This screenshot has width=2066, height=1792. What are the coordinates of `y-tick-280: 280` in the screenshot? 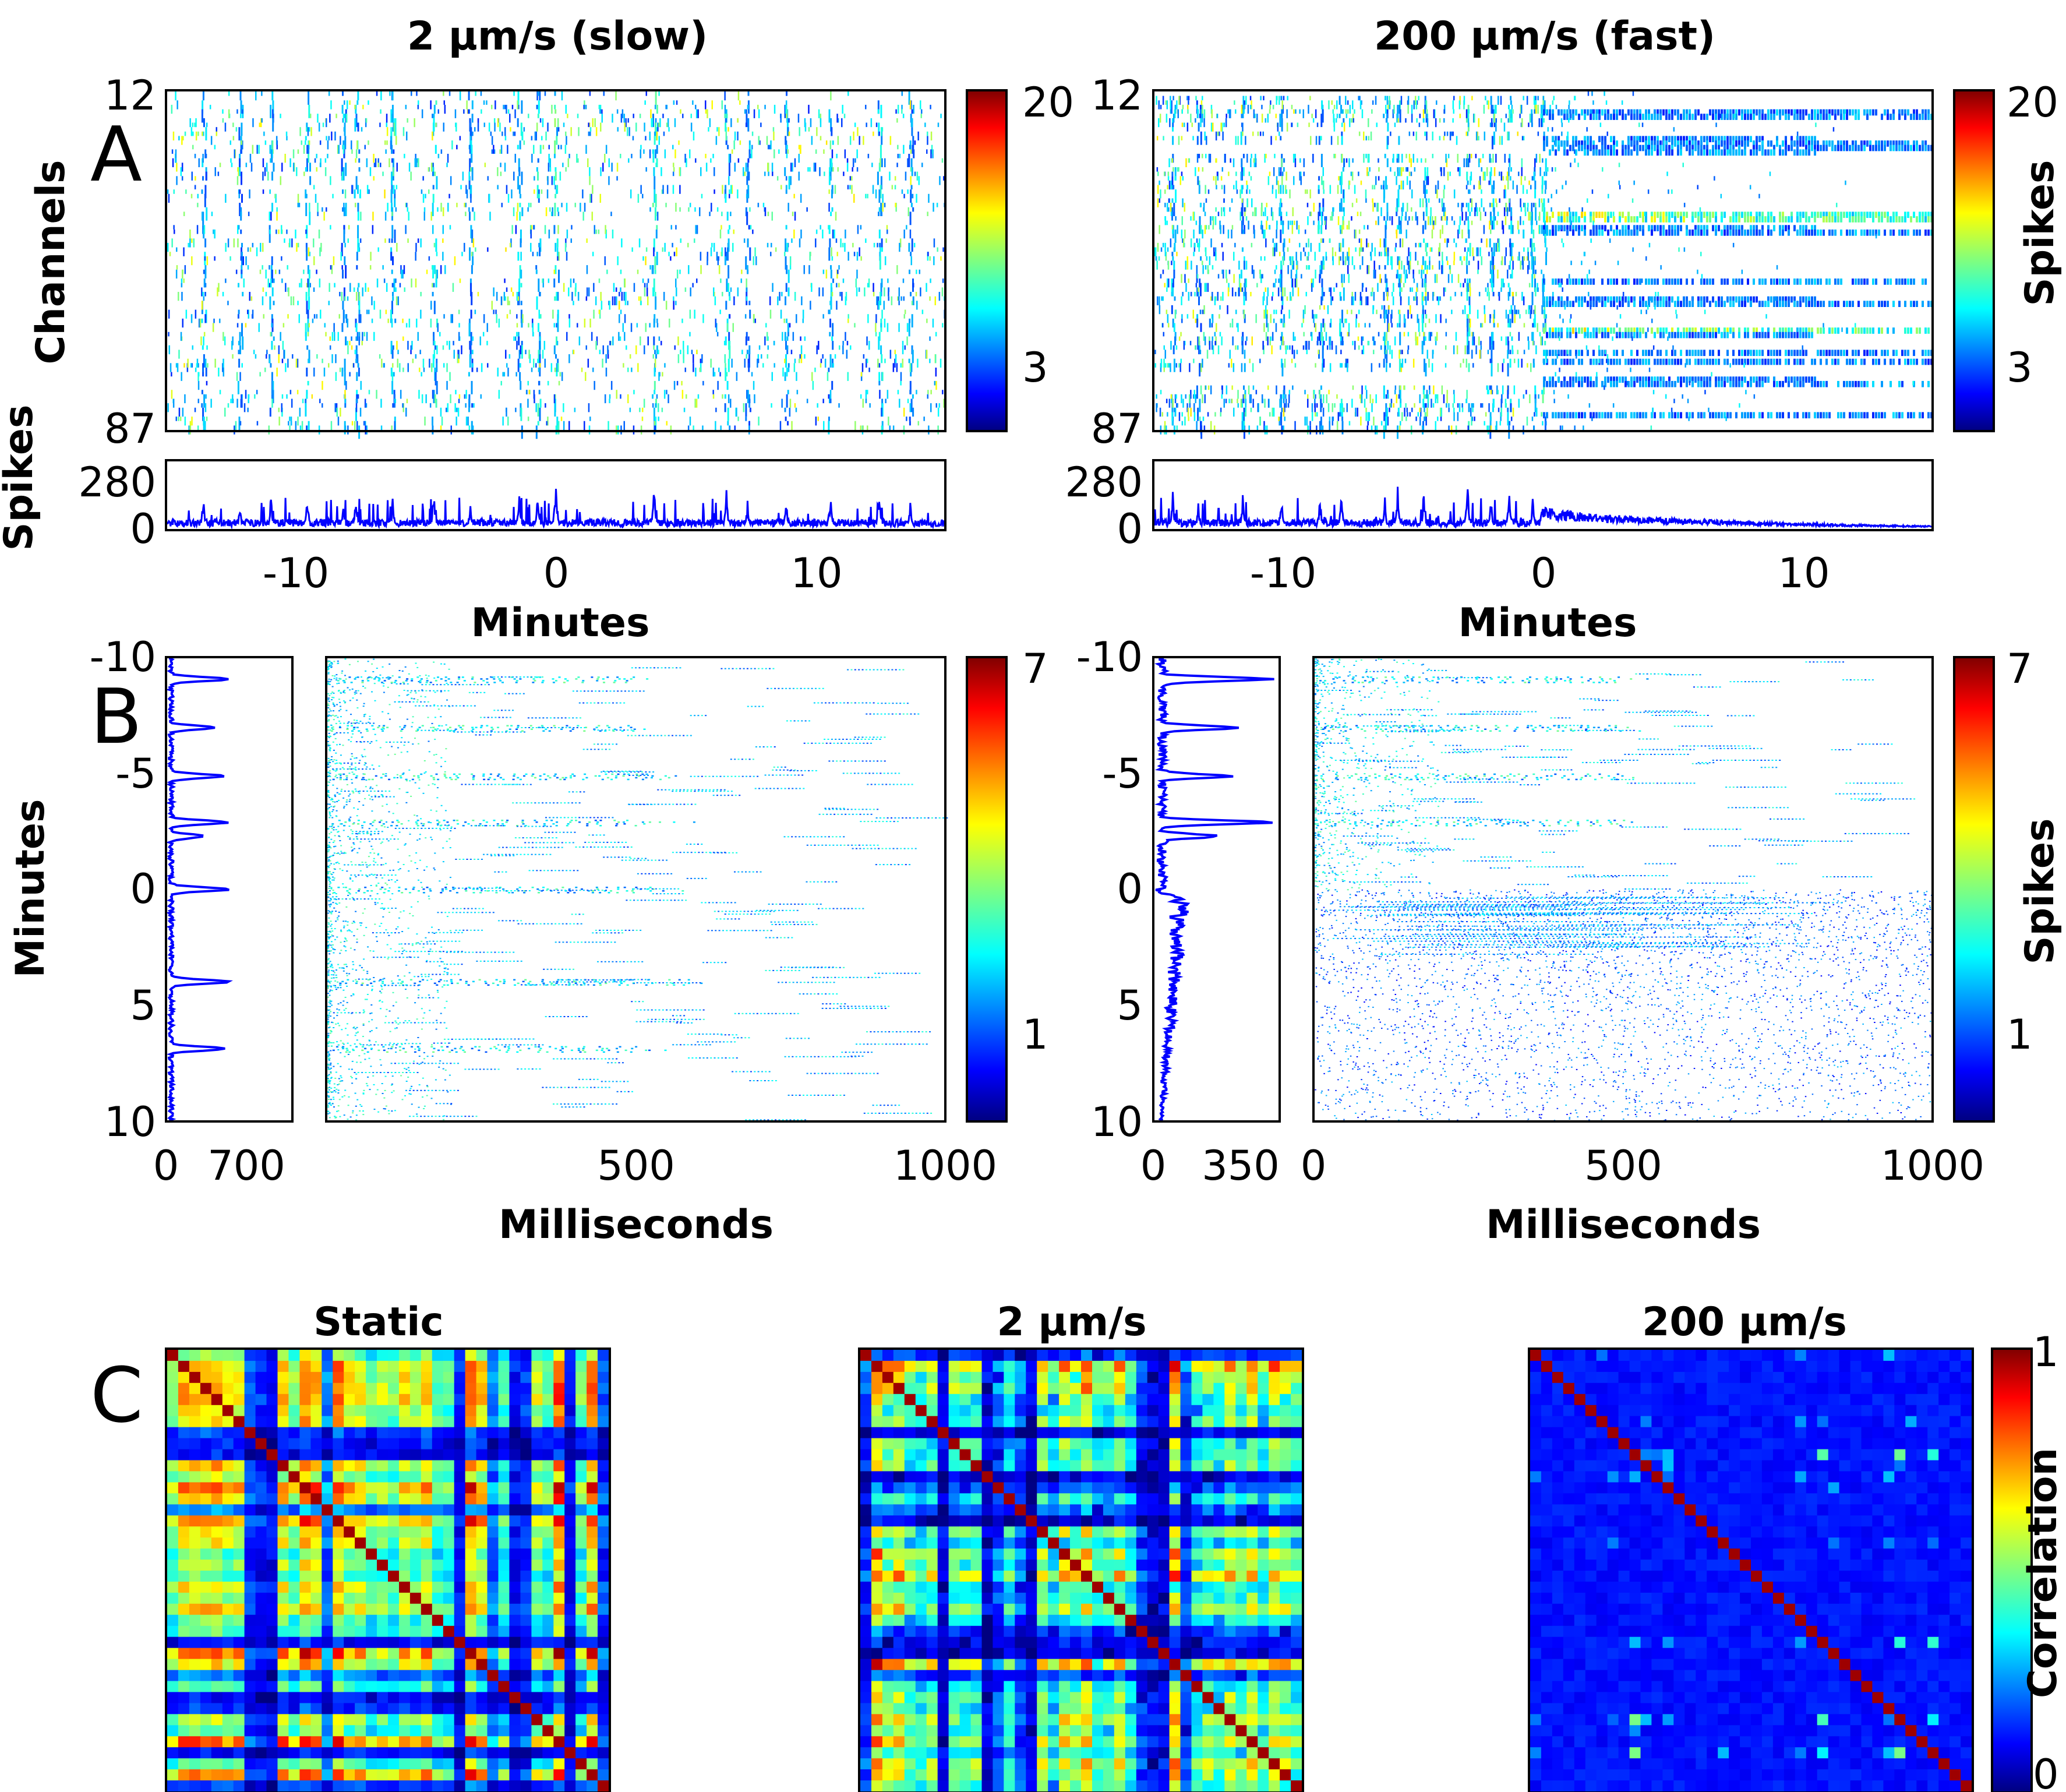 It's located at (117, 482).